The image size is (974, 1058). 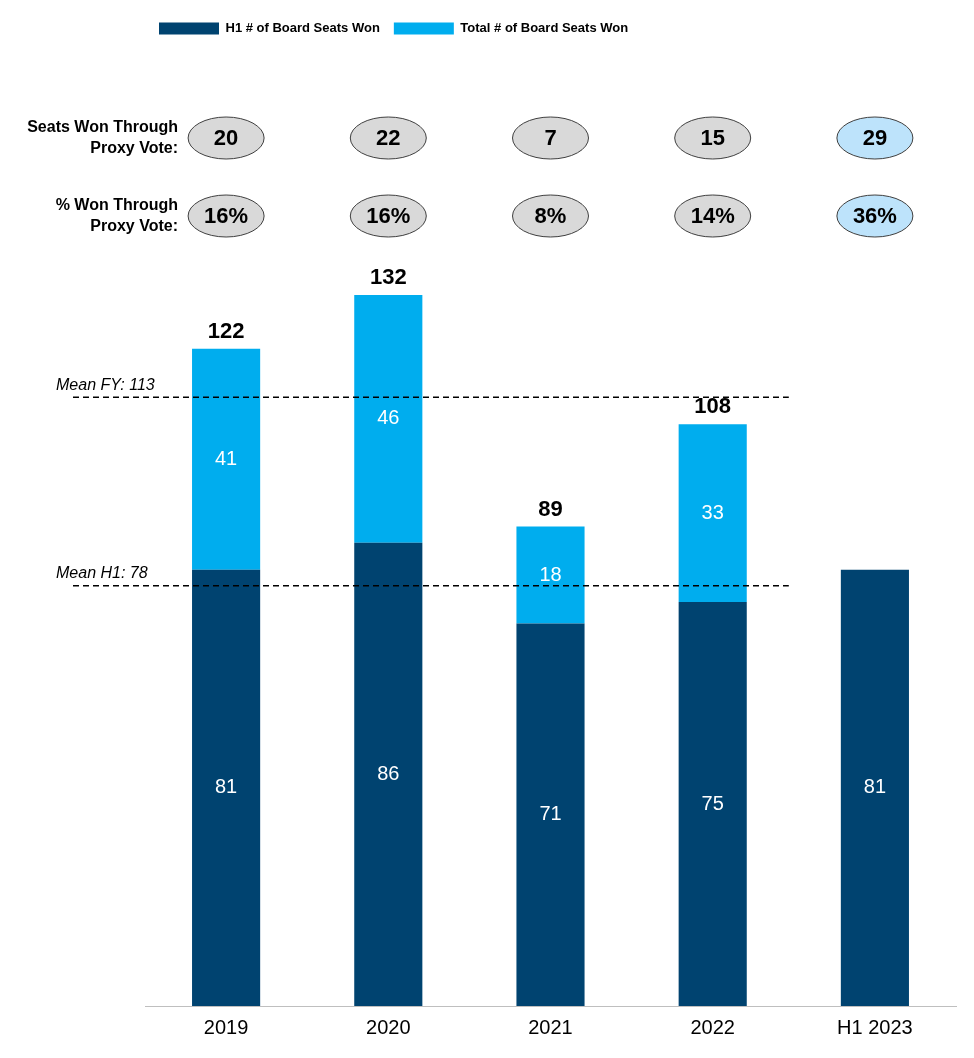 What do you see at coordinates (550, 138) in the screenshot?
I see `text: 7` at bounding box center [550, 138].